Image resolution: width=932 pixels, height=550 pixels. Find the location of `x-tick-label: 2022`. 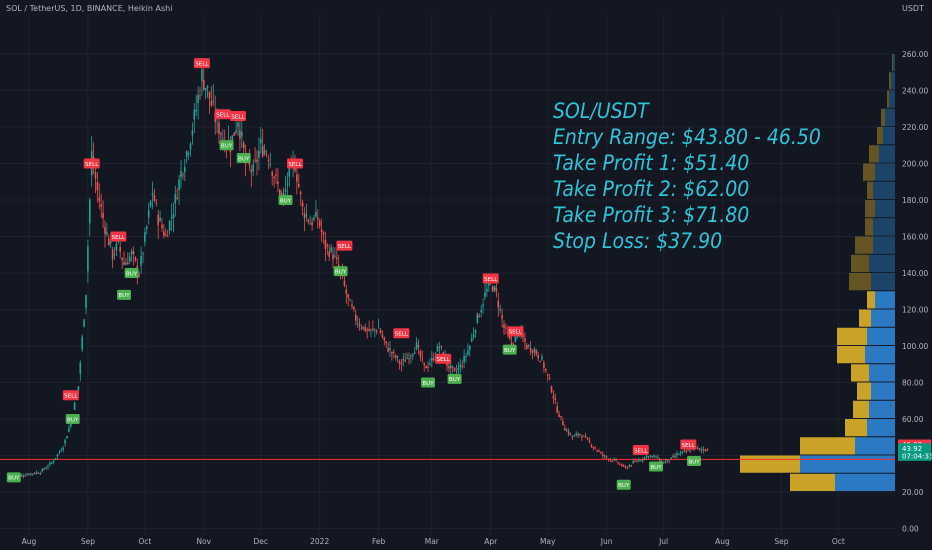

x-tick-label: 2022 is located at coordinates (319, 541).